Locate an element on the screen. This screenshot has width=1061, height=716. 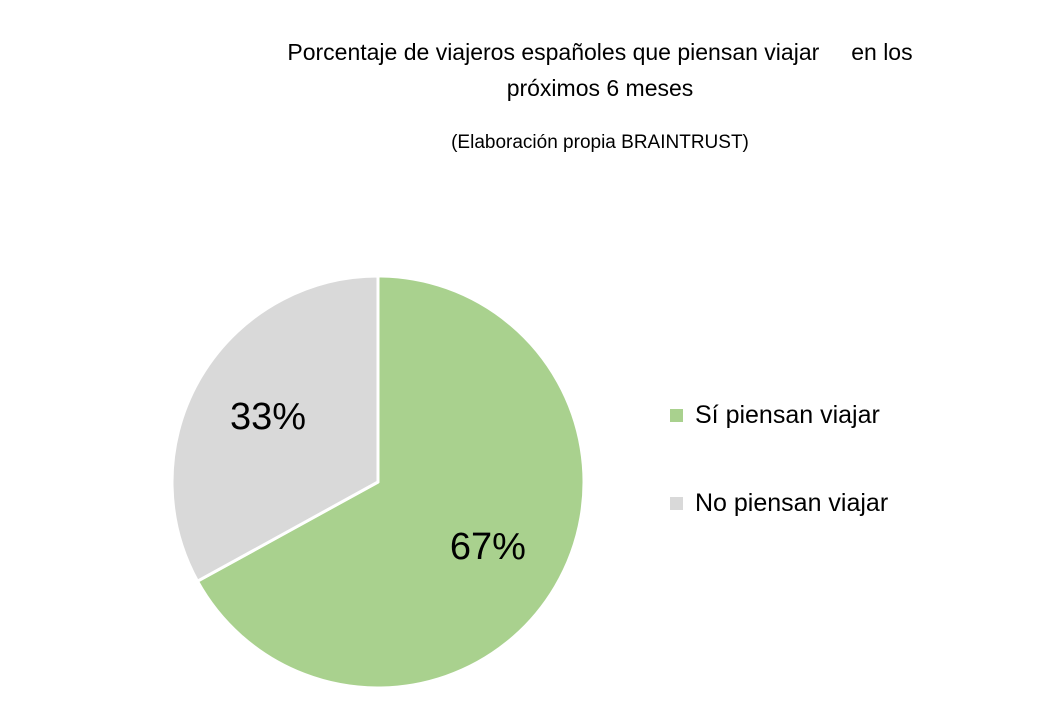
data-label-no: 33% is located at coordinates (268, 417).